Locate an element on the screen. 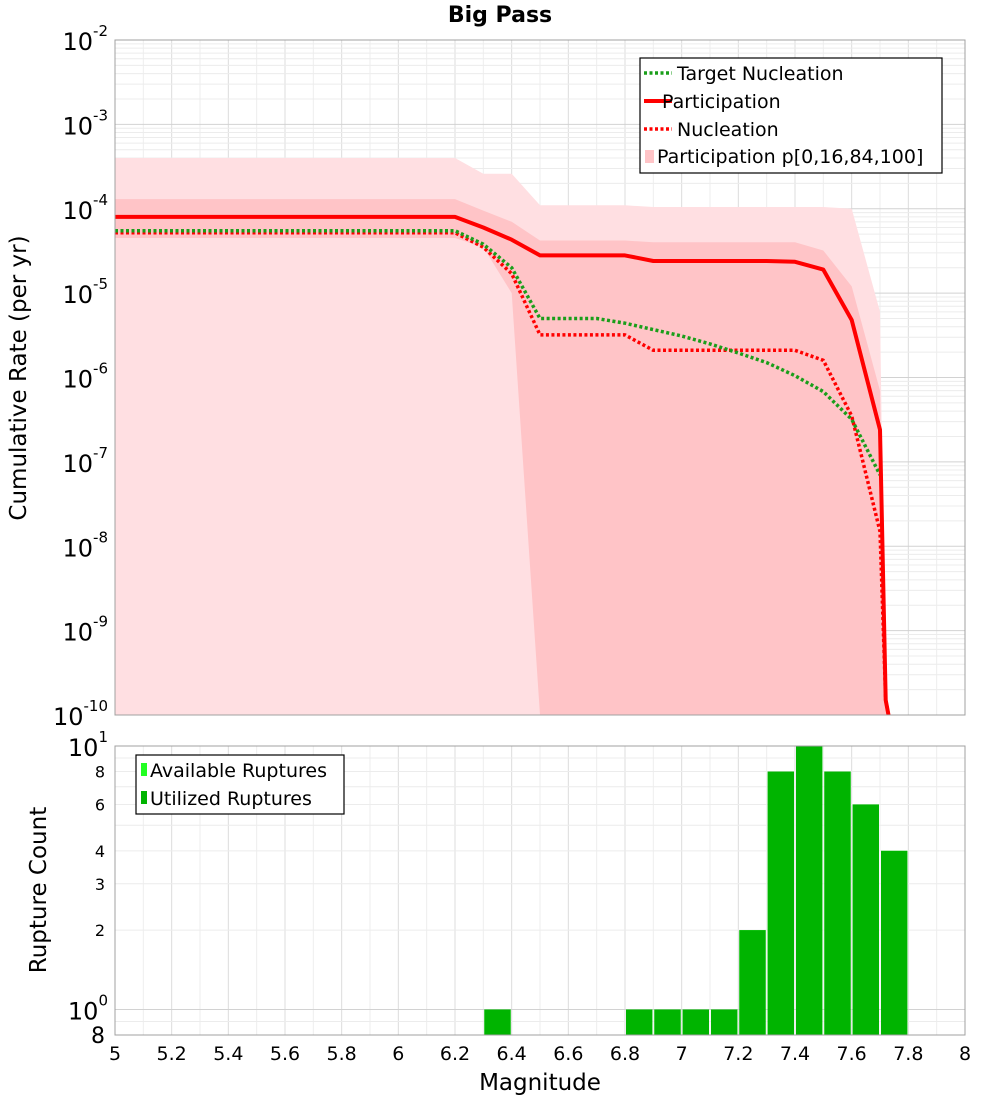 This screenshot has height=1100, width=1000. rate-legend-box is located at coordinates (791, 115).